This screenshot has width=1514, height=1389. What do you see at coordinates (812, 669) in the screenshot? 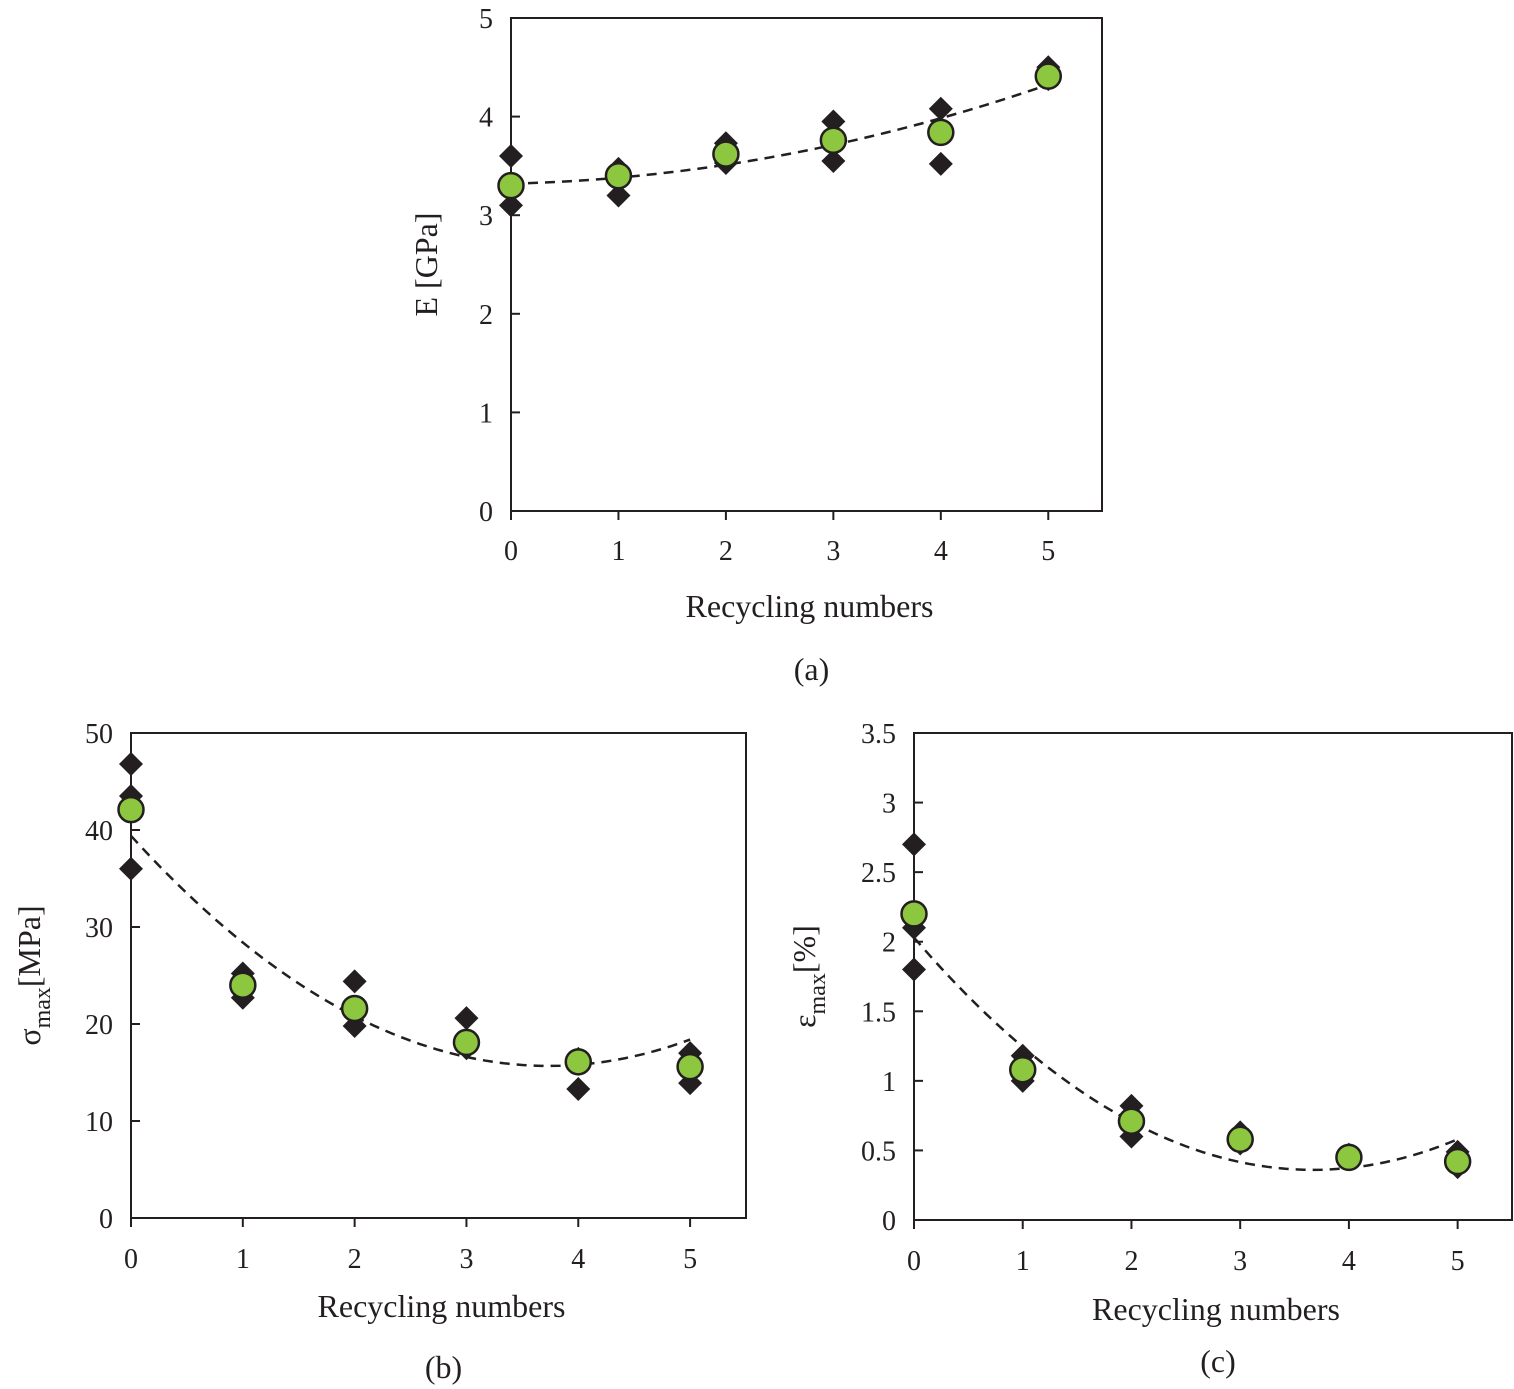
I see `panel-caption-a: (a)` at bounding box center [812, 669].